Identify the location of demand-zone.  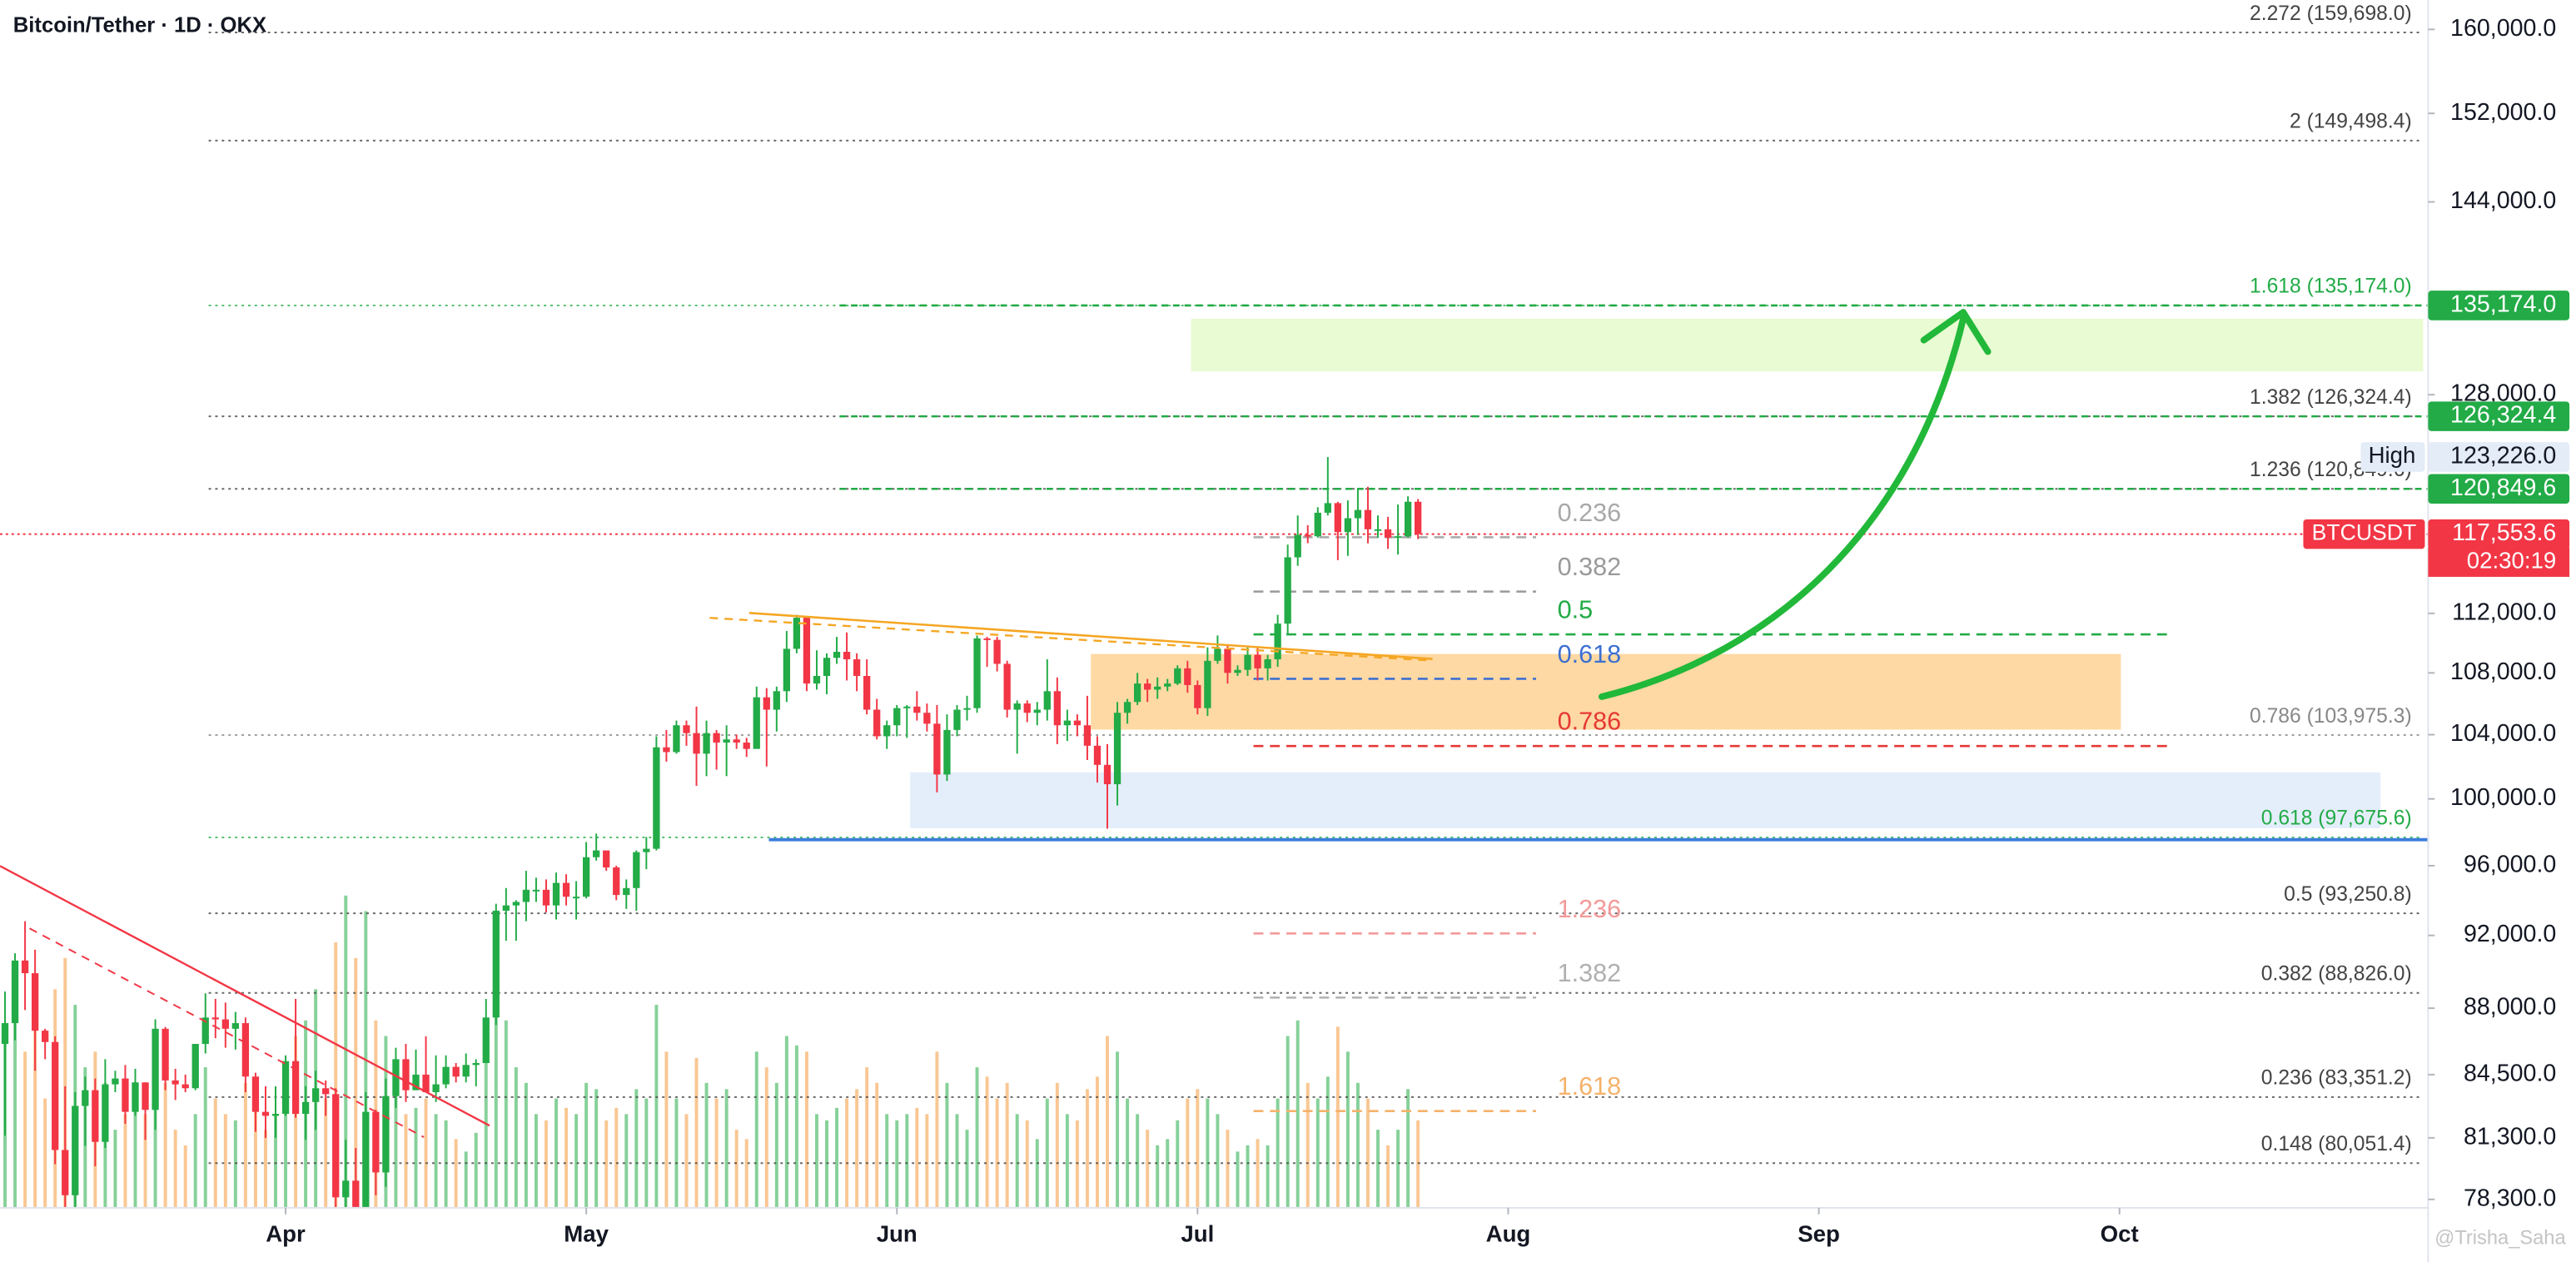
(1606, 691).